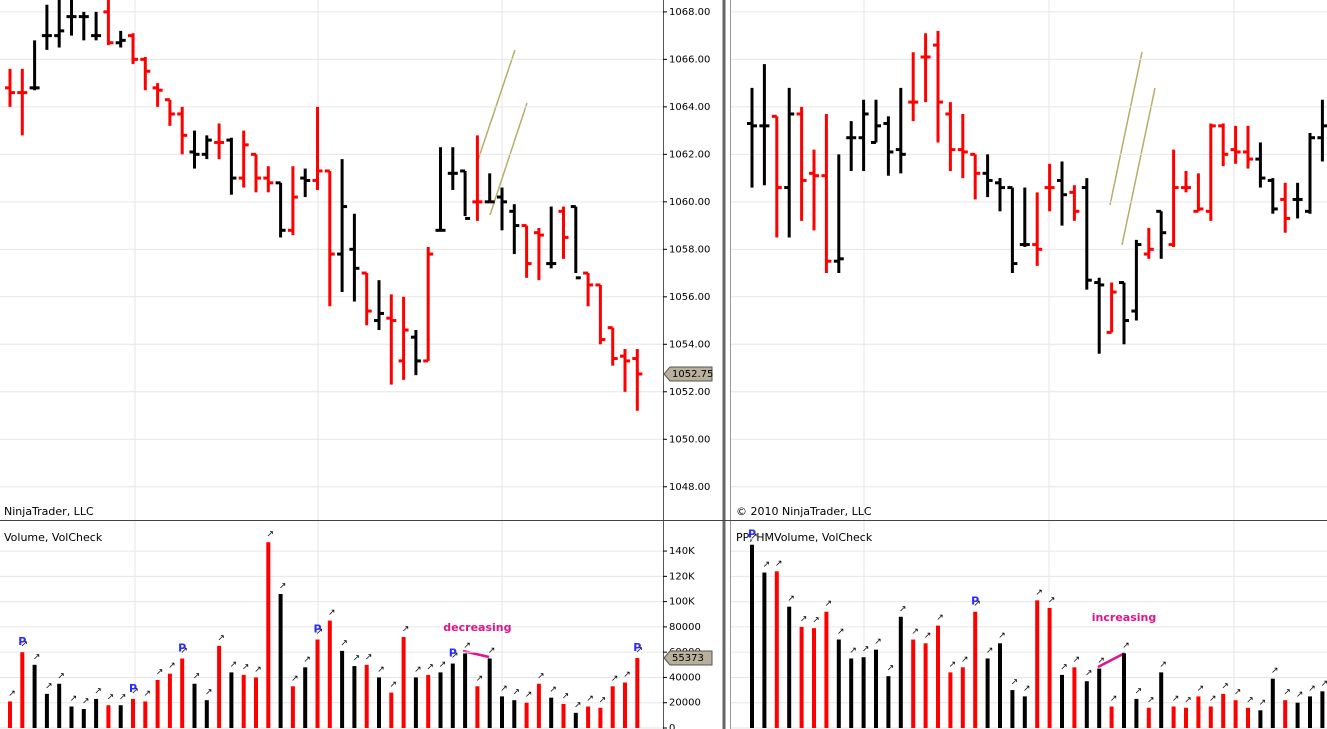  I want to click on y-tick-label: 1064.00, so click(689, 107).